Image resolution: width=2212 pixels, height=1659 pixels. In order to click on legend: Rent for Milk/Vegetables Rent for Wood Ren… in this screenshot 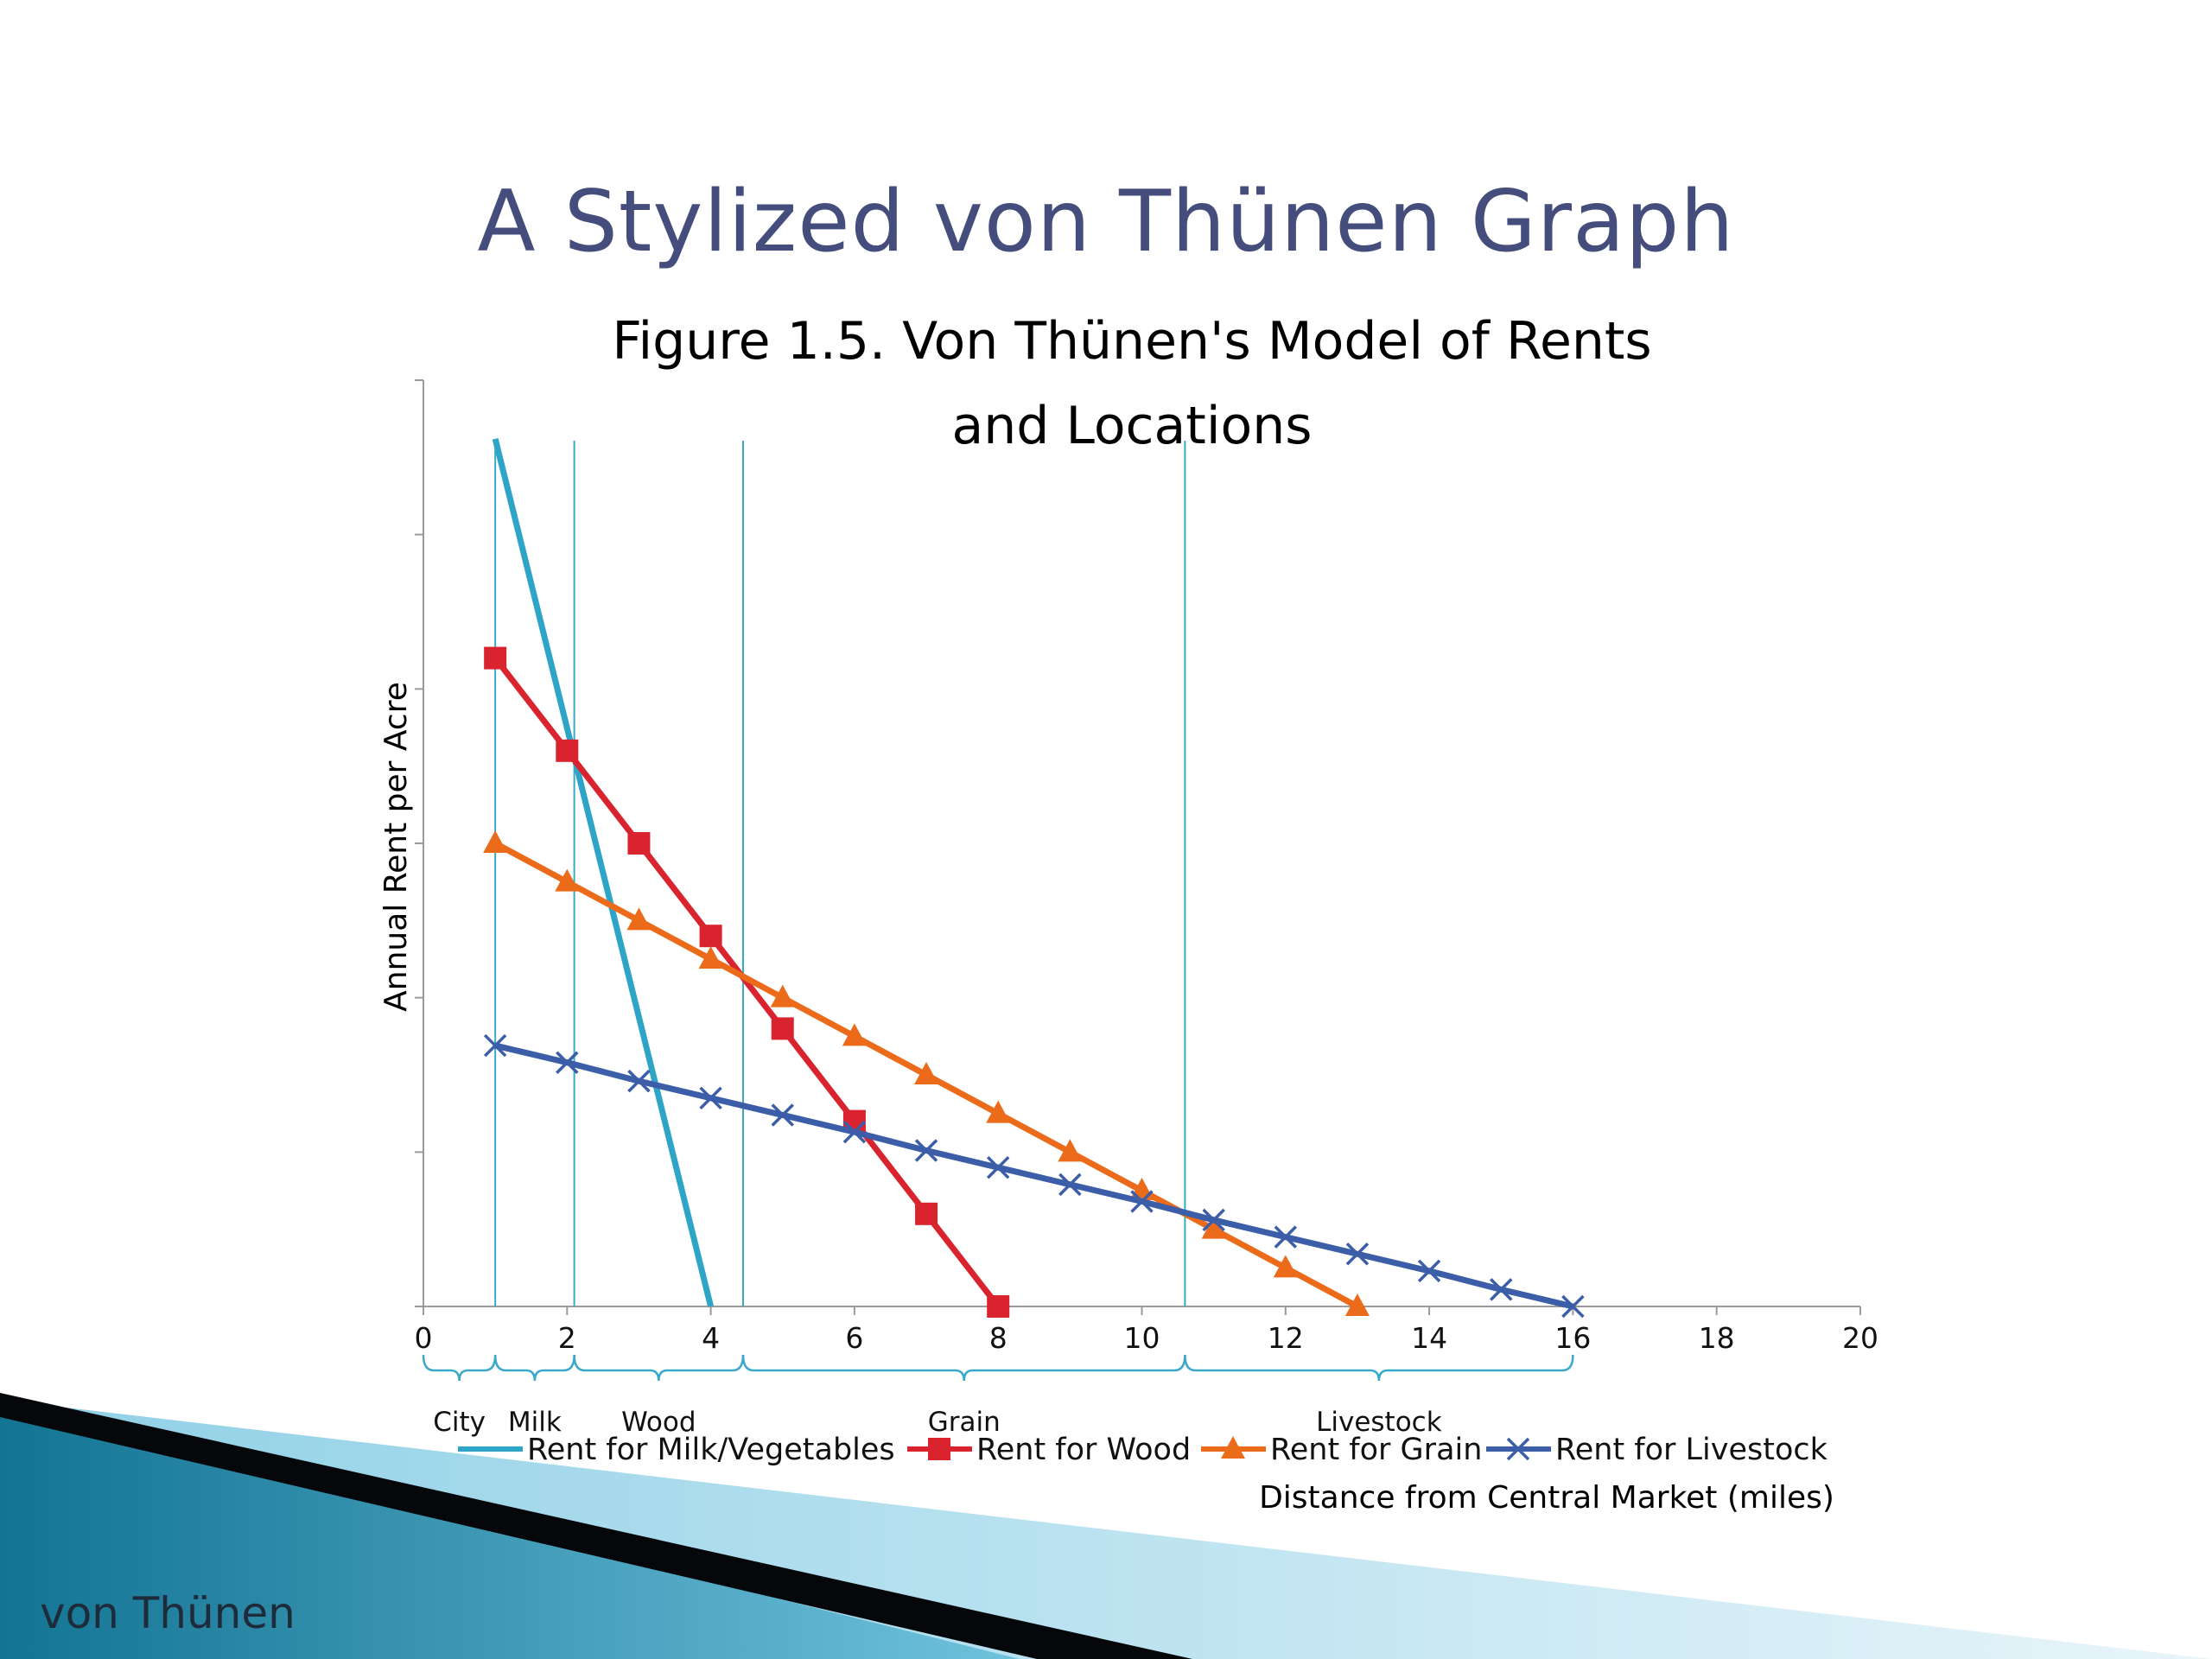, I will do `click(1143, 1450)`.